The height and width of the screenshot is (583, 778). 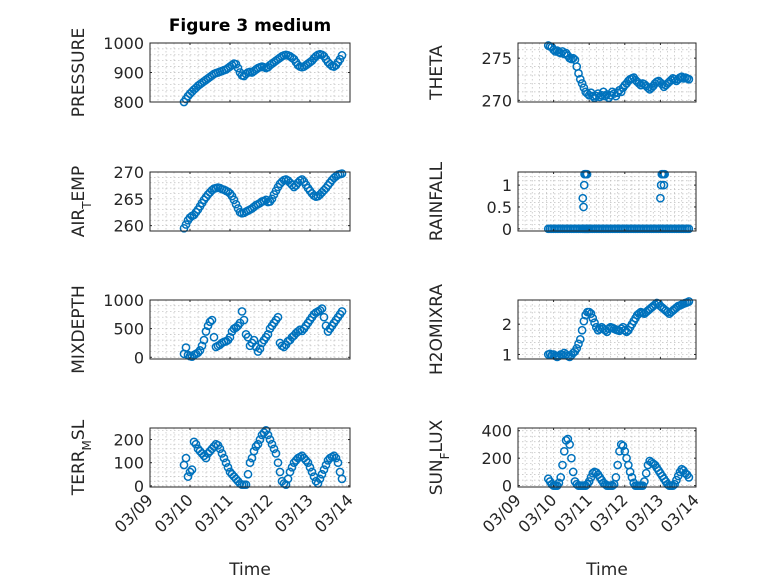 What do you see at coordinates (128, 73) in the screenshot?
I see `y-tick-label: 900` at bounding box center [128, 73].